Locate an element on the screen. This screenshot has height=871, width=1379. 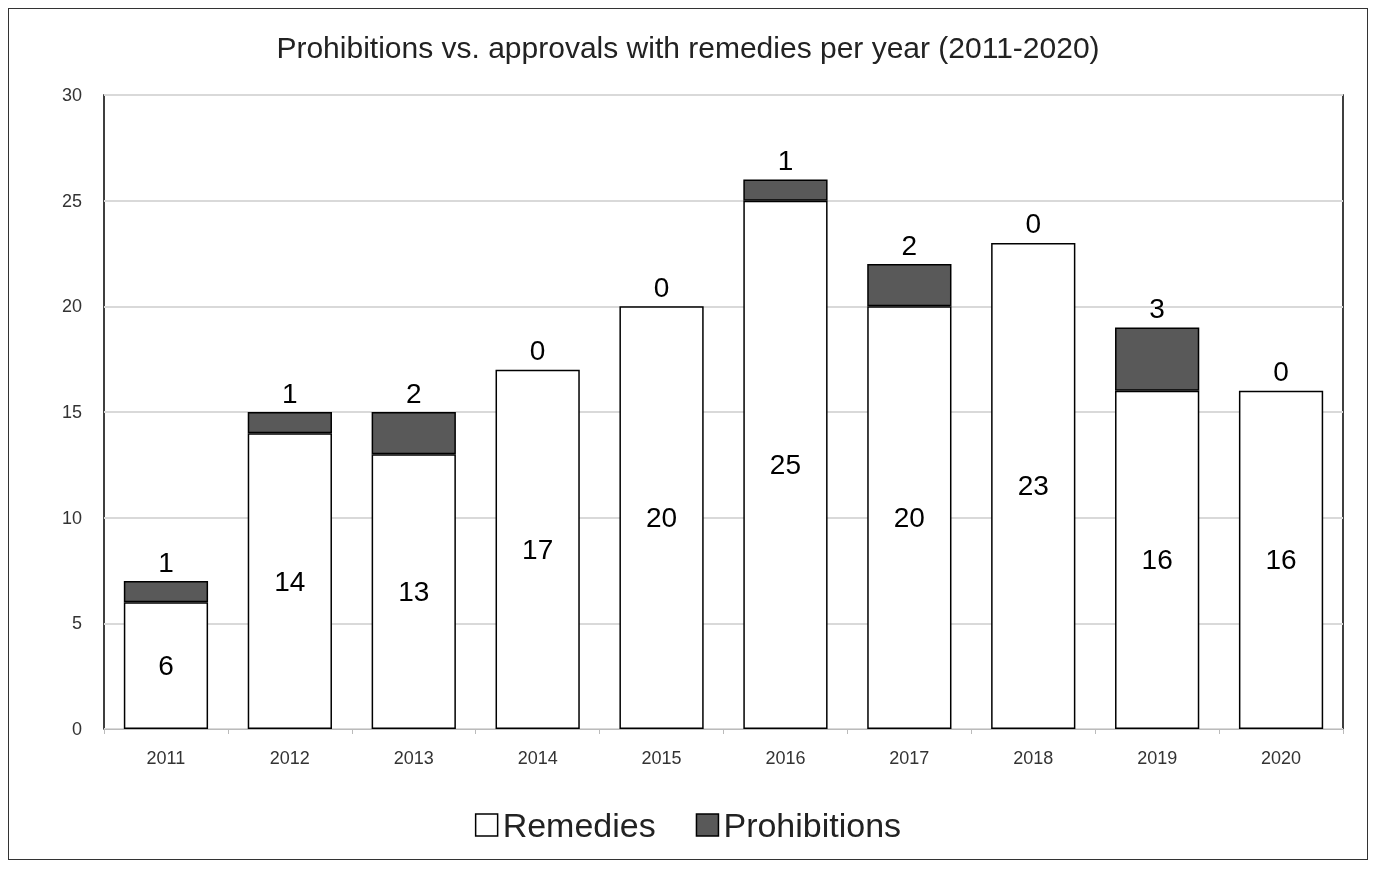
chart-title: Prohibitions vs. approvals with remedies per year (2011-2020) is located at coordinates (688, 47).